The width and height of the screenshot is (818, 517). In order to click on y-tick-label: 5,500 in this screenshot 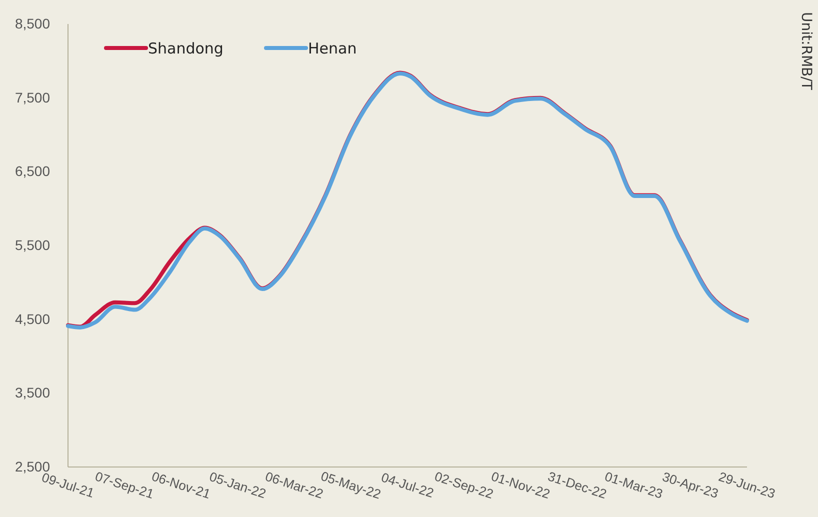, I will do `click(32, 244)`.